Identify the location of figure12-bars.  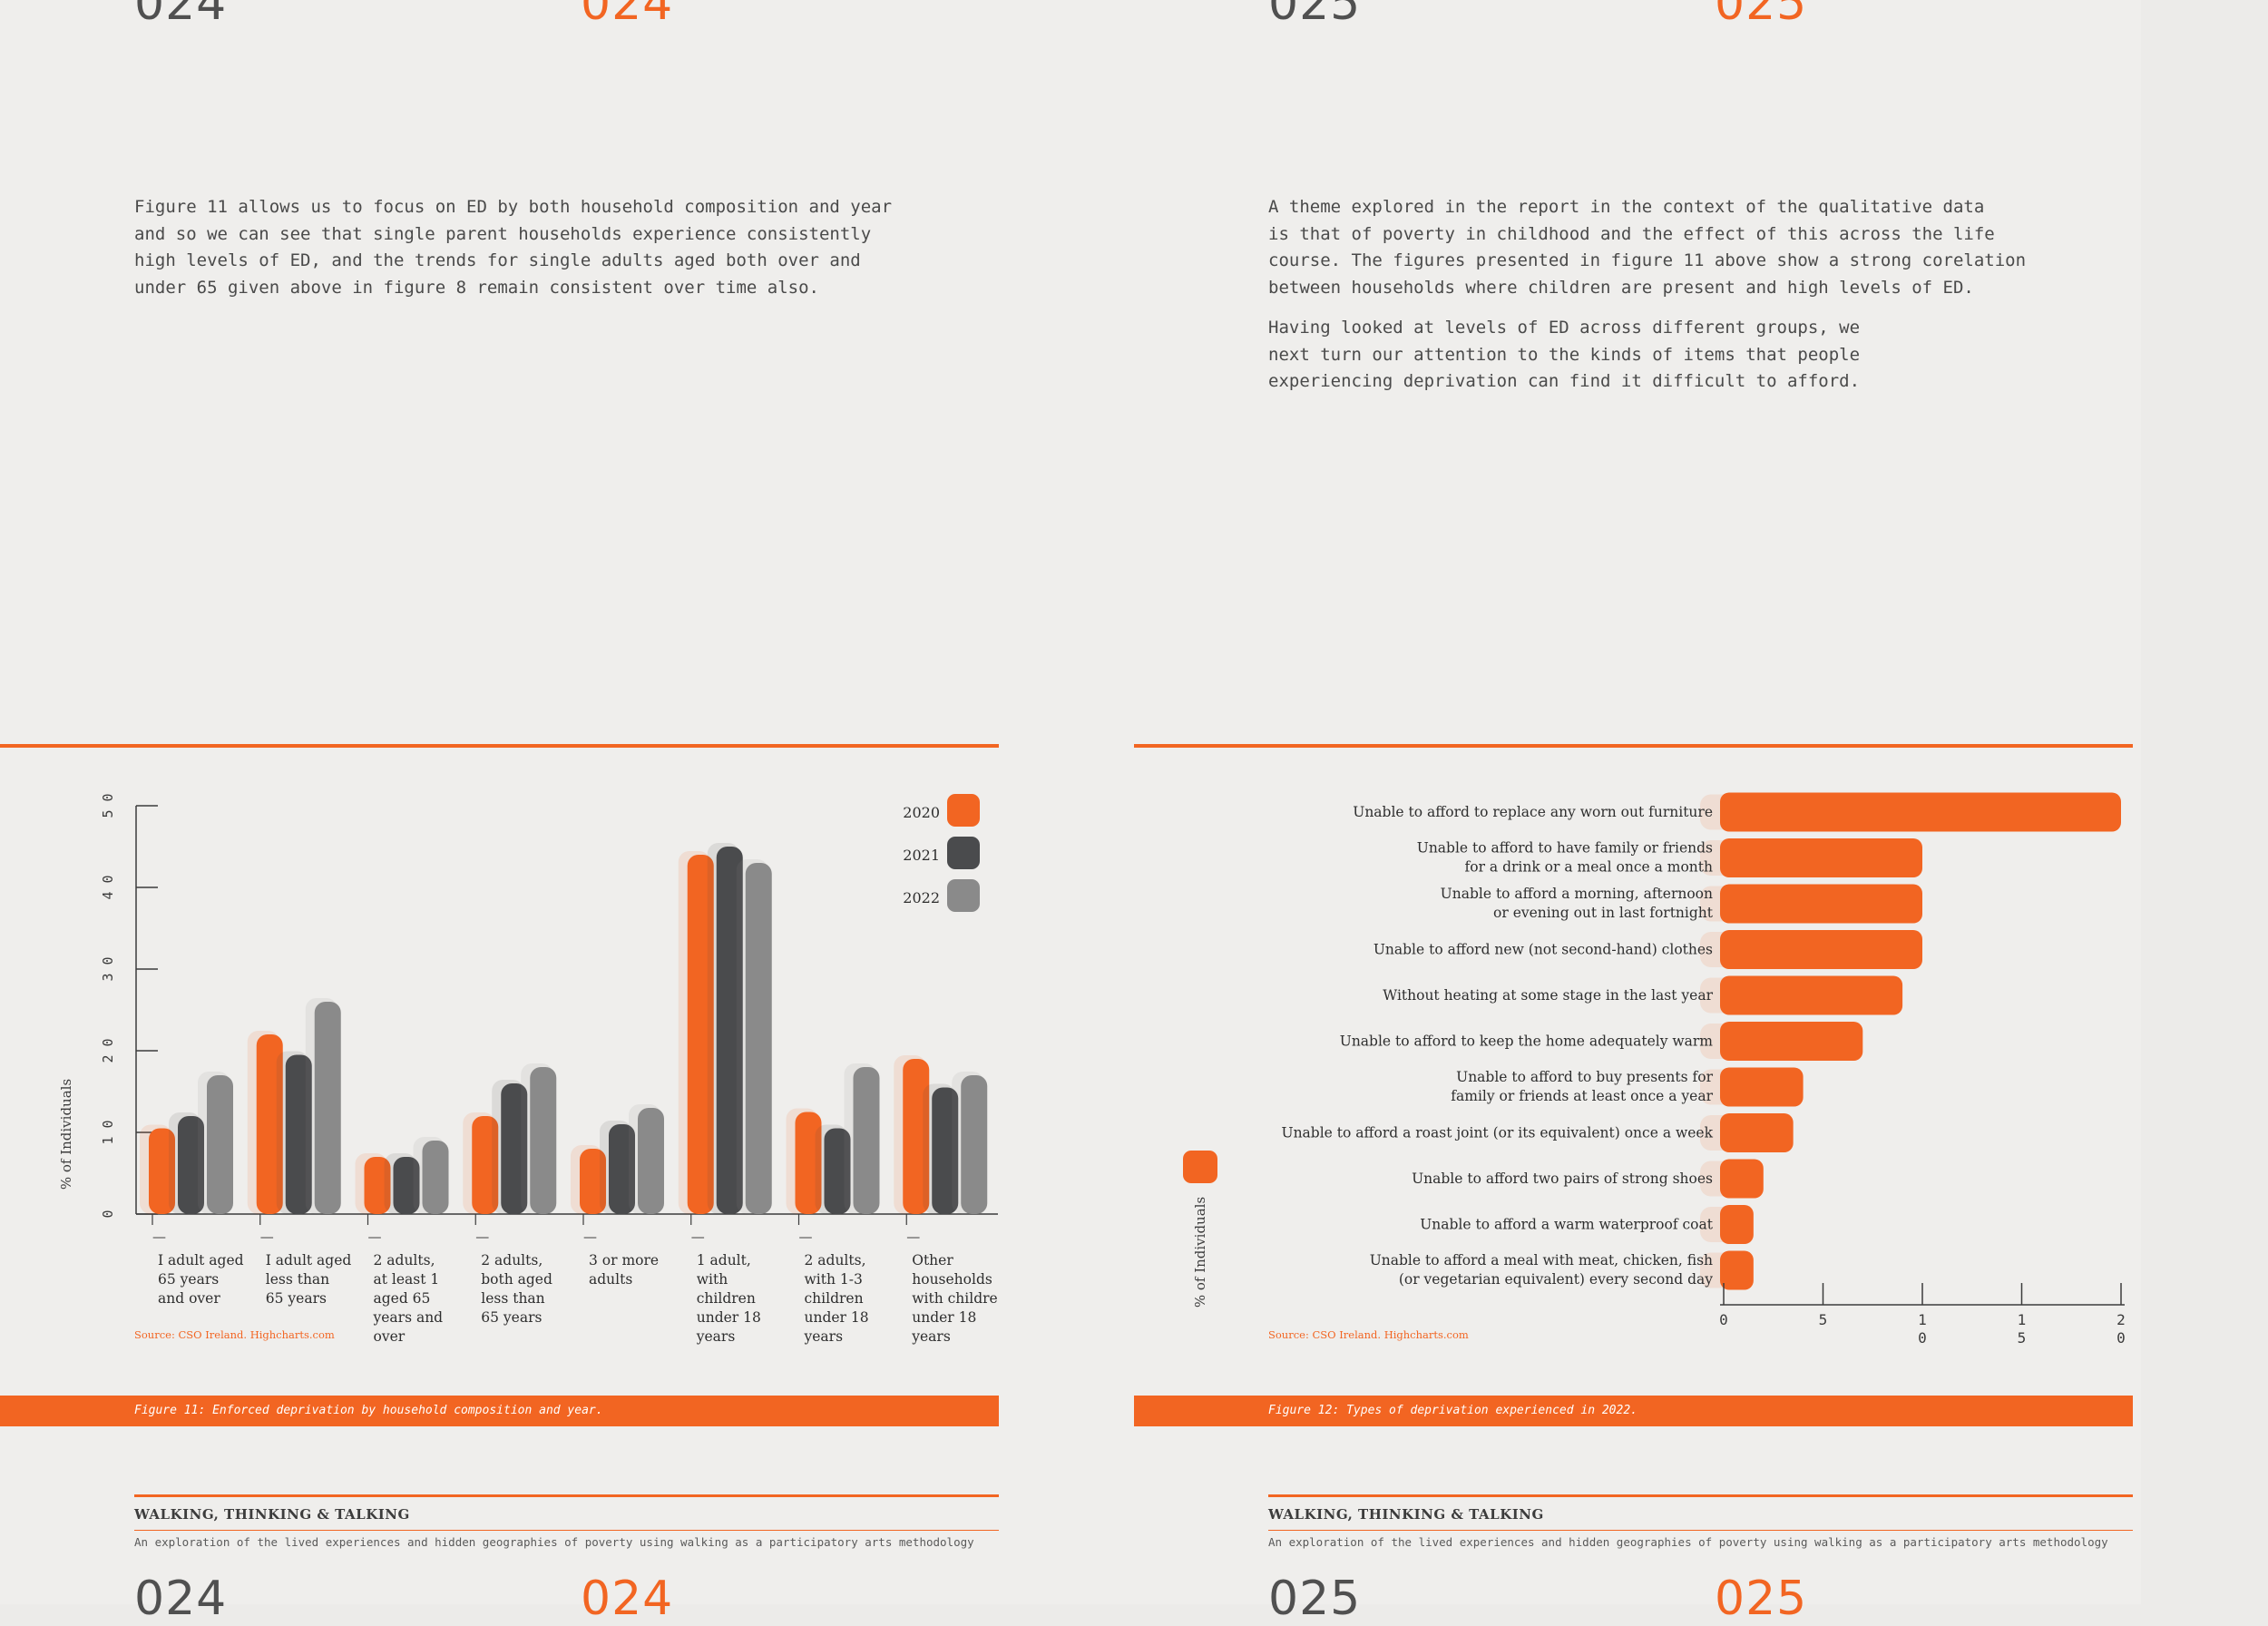
(1911, 1041).